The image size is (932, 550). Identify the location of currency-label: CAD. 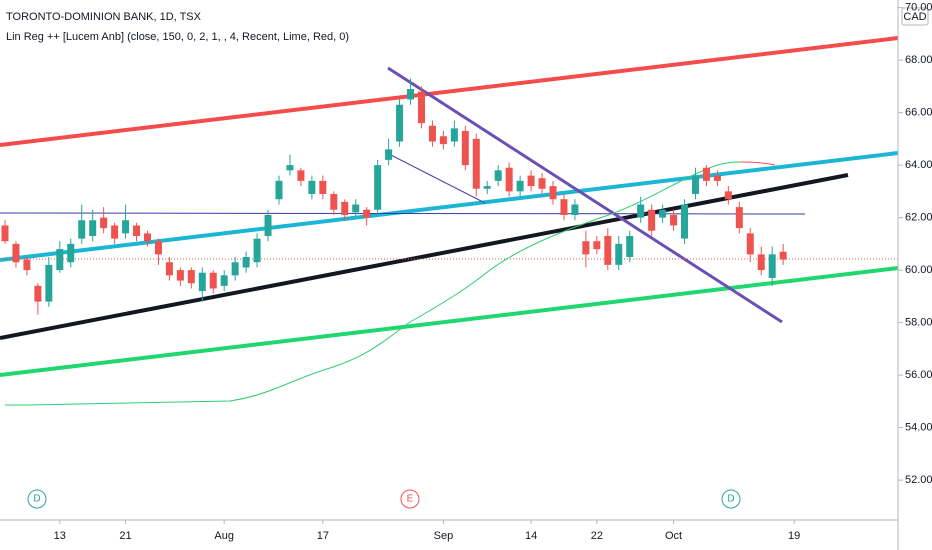
(914, 17).